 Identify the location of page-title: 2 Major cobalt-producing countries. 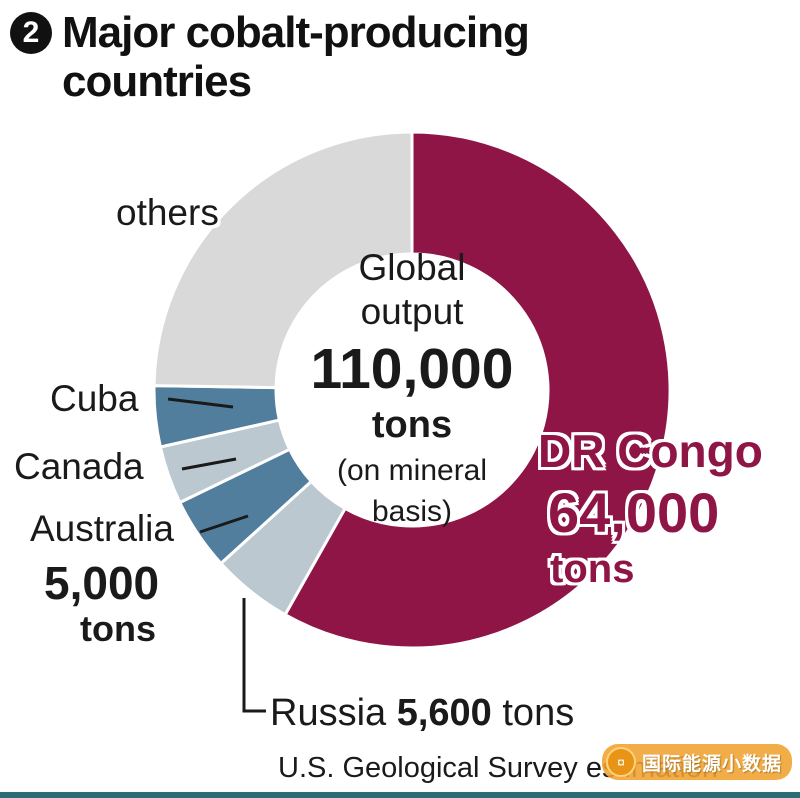
(270, 57).